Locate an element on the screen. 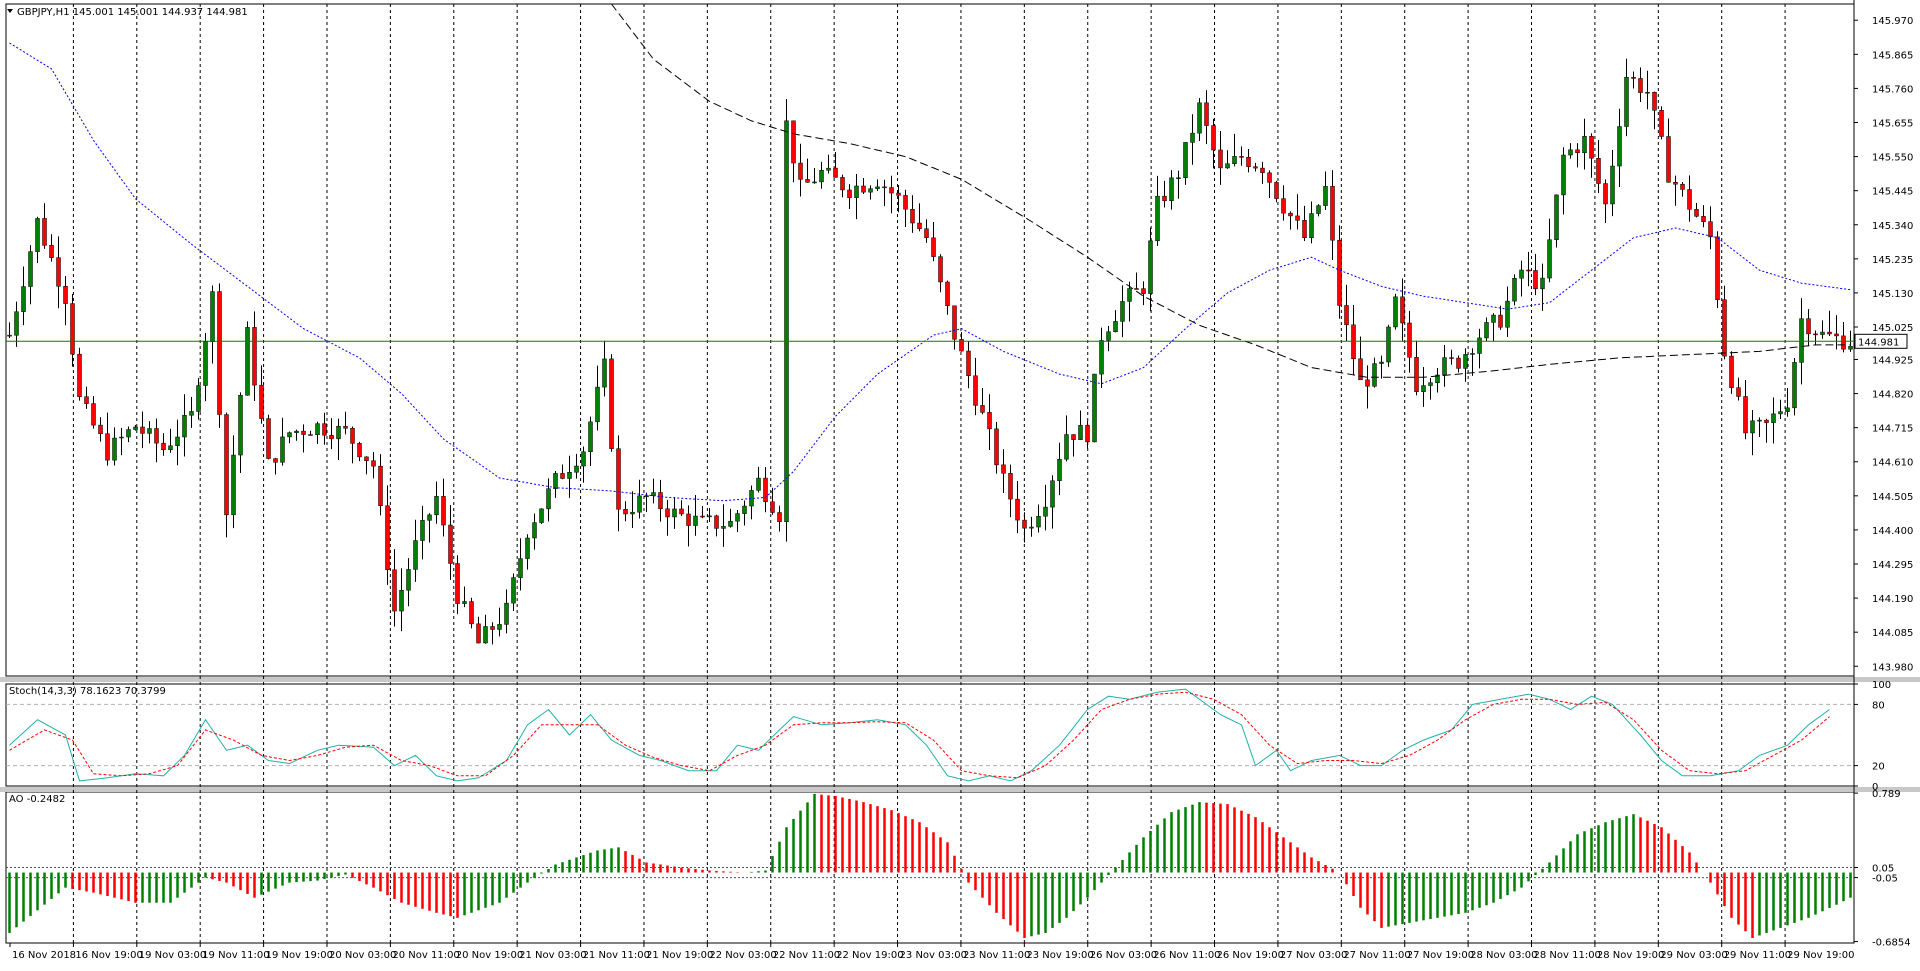 This screenshot has height=971, width=1920. chart-menu-icon is located at coordinates (10, 11).